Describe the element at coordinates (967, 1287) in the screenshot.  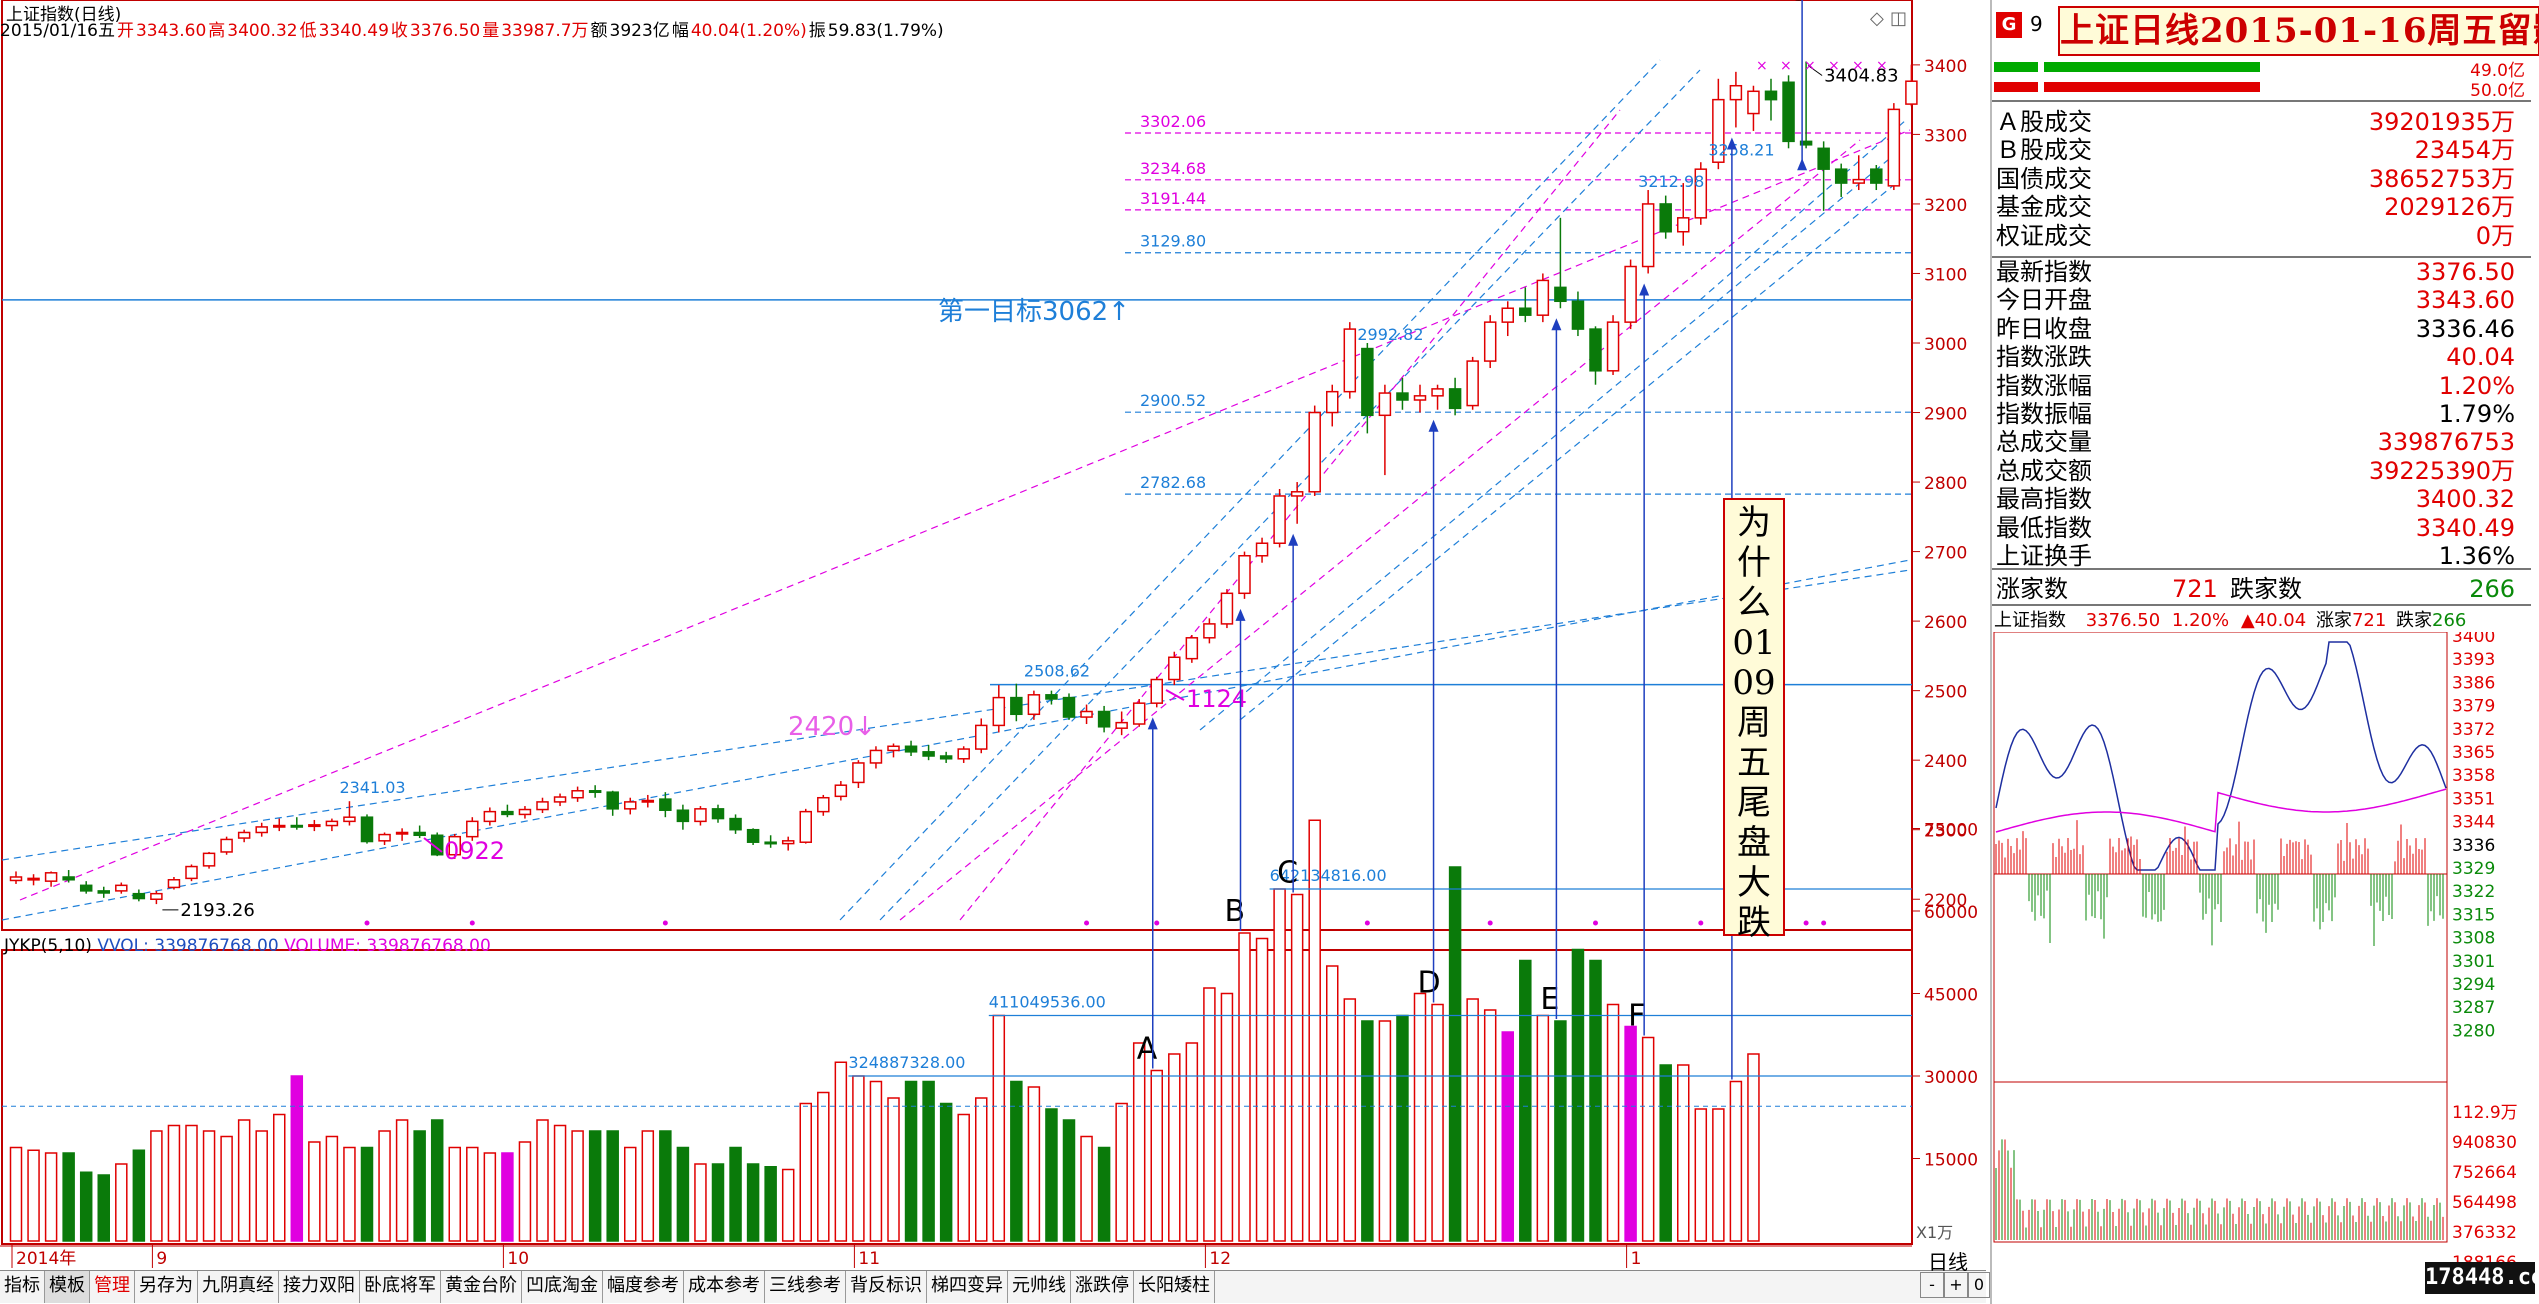
I see `toolbar-item: 梯四变异` at that location.